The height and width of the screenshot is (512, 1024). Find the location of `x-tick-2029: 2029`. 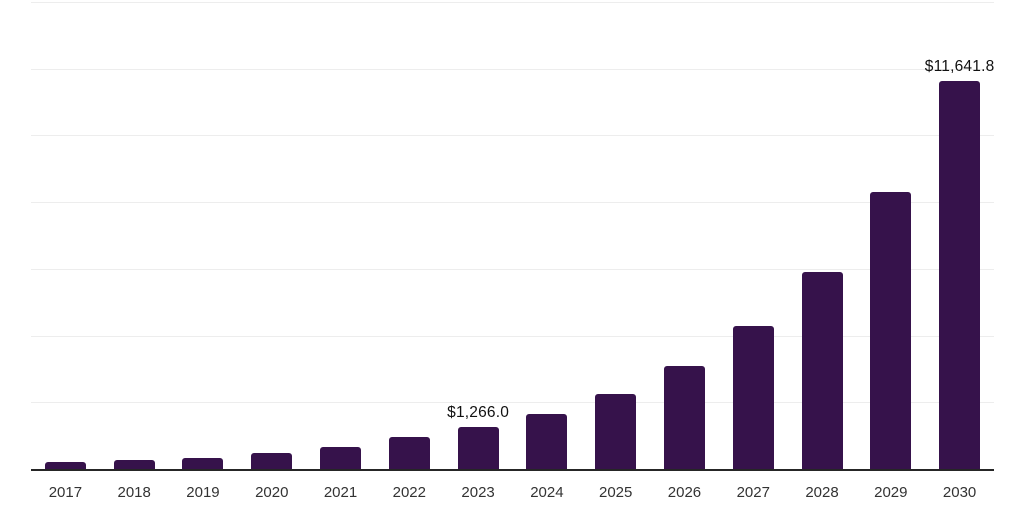

x-tick-2029: 2029 is located at coordinates (891, 492).